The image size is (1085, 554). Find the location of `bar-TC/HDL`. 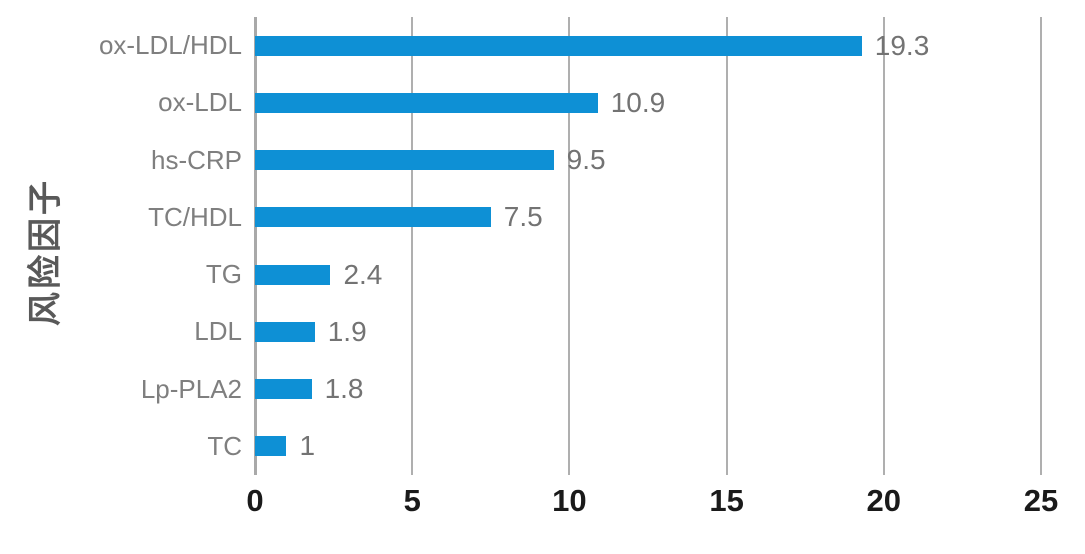

bar-TC/HDL is located at coordinates (373, 217).